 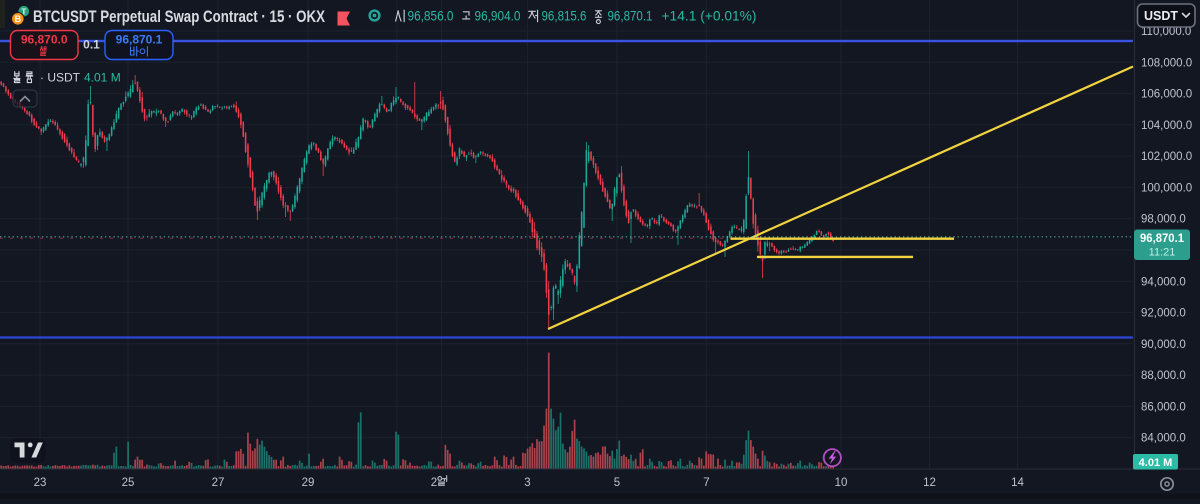 What do you see at coordinates (706, 483) in the screenshot?
I see `svg-text: 7` at bounding box center [706, 483].